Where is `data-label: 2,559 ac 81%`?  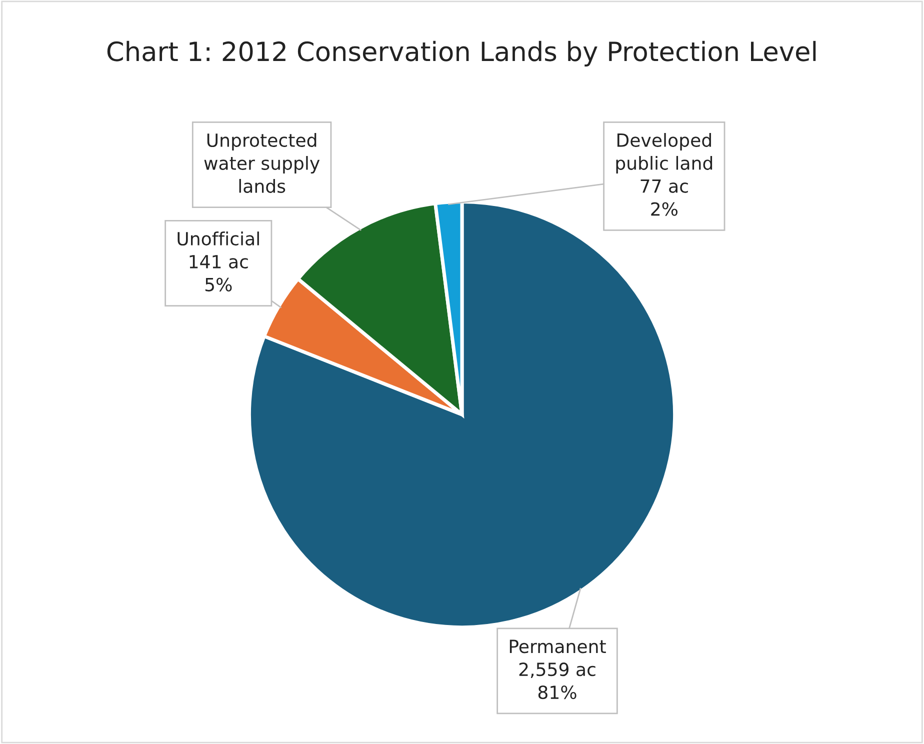 data-label: 2,559 ac 81% is located at coordinates (557, 681).